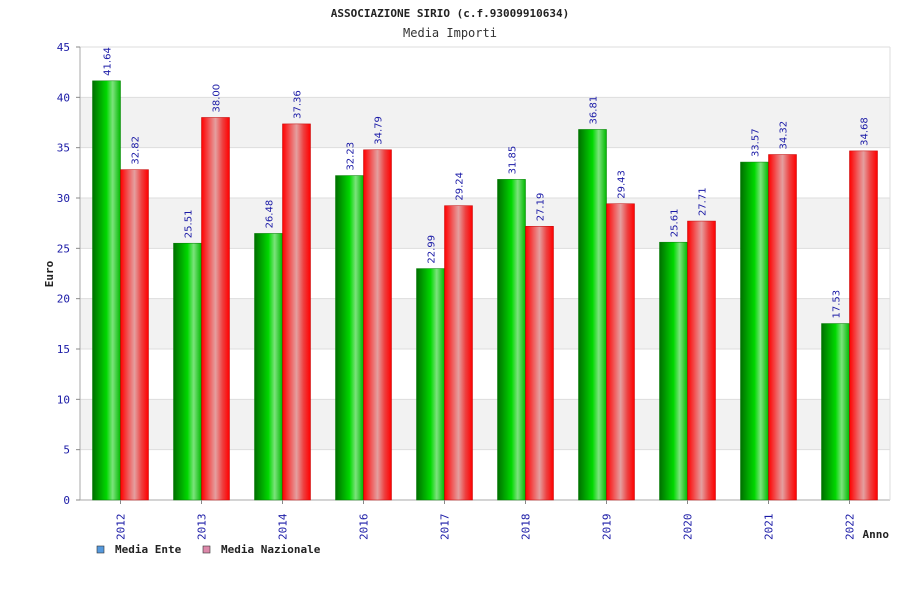 The width and height of the screenshot is (900, 600). What do you see at coordinates (63, 349) in the screenshot?
I see `y-tick-label: 15` at bounding box center [63, 349].